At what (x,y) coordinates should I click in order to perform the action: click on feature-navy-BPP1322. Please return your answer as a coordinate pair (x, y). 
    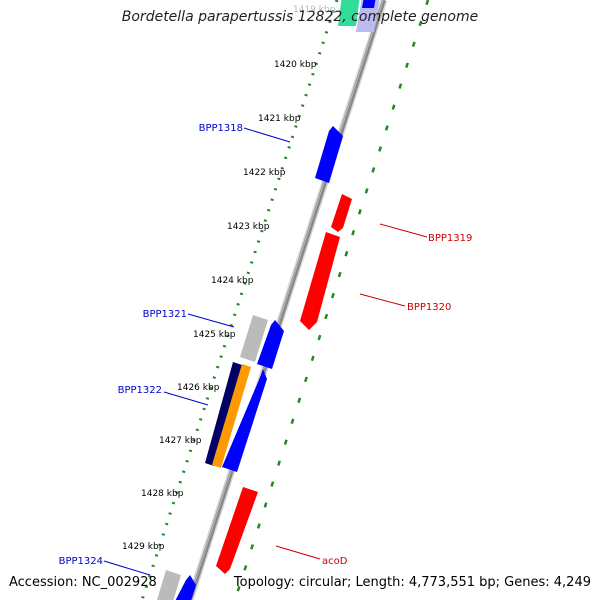
    Looking at the image, I should click on (223, 414).